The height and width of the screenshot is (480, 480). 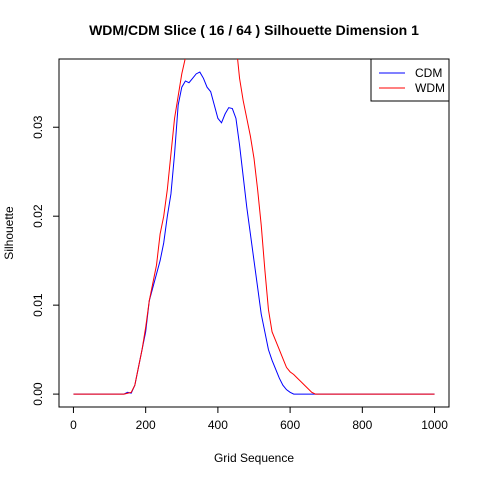 I want to click on x-tick-label: 600, so click(x=290, y=425).